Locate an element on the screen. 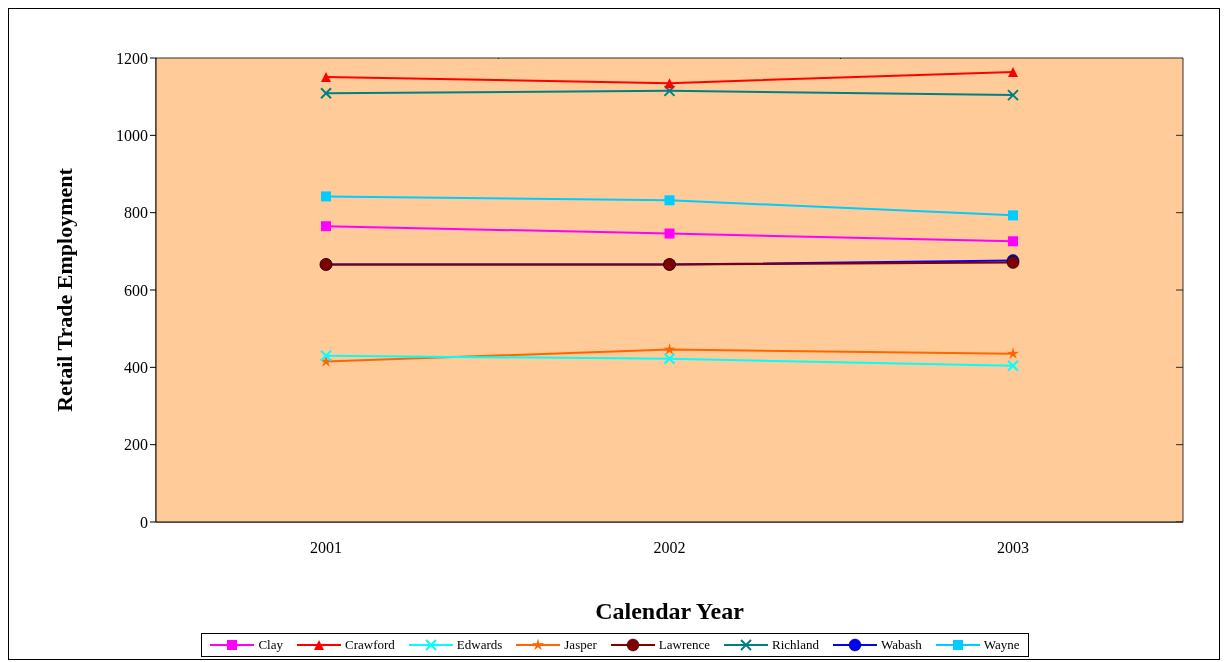  x-axis-title: Calendar Year is located at coordinates (670, 611).